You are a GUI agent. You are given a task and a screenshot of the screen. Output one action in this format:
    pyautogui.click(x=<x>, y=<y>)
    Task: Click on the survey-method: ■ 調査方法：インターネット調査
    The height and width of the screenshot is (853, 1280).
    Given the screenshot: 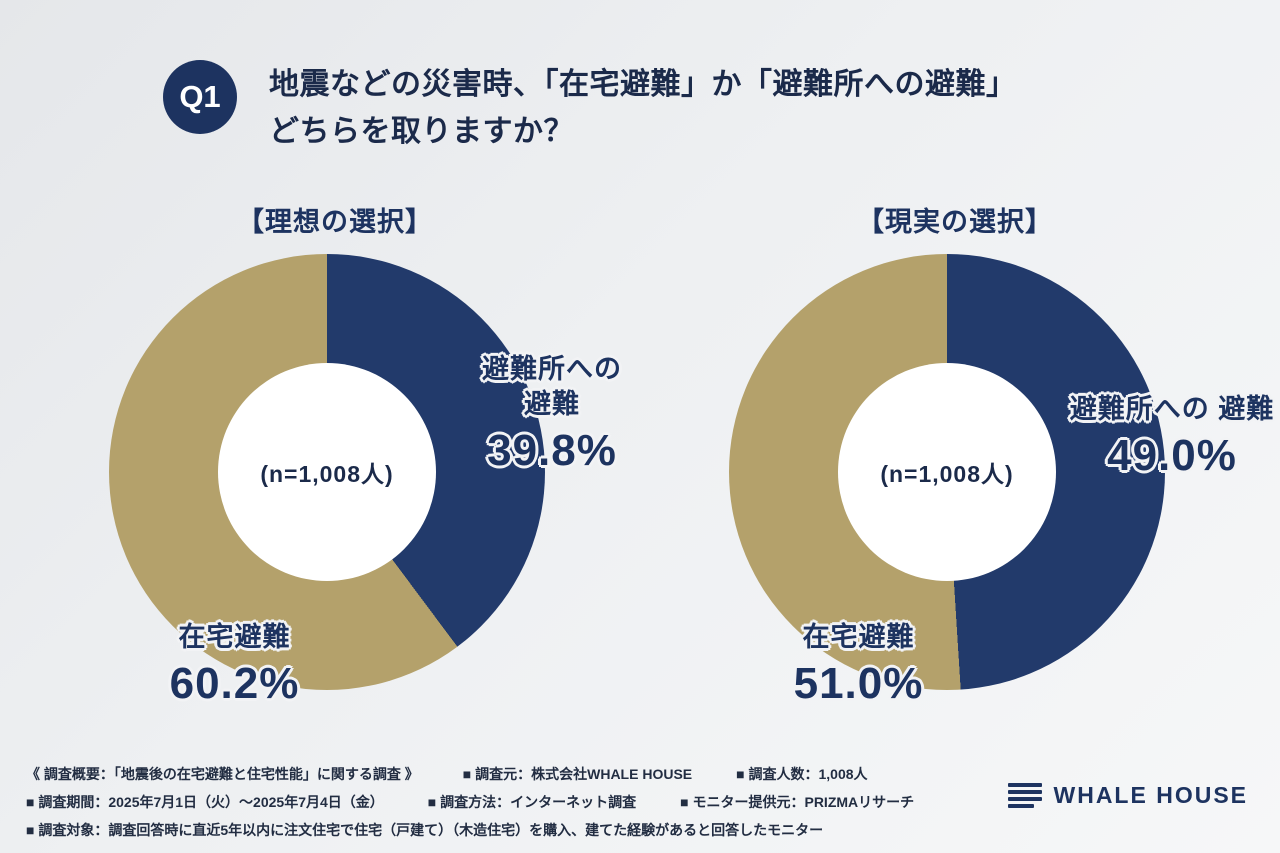 What is the action you would take?
    pyautogui.click(x=532, y=802)
    